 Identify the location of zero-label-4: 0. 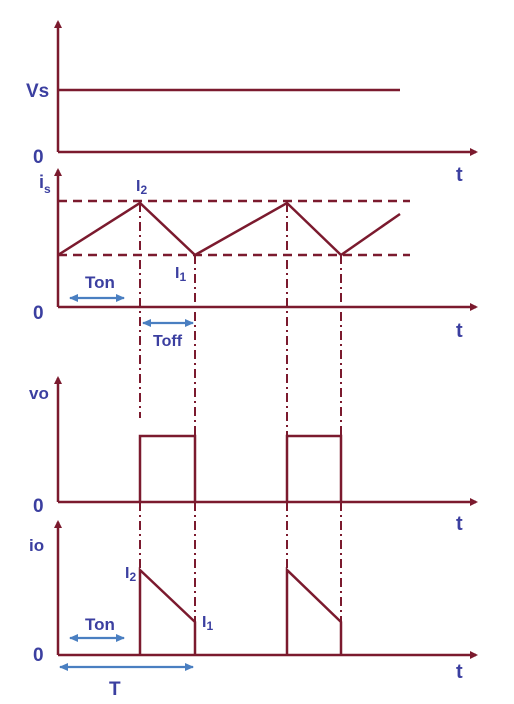
(38, 655).